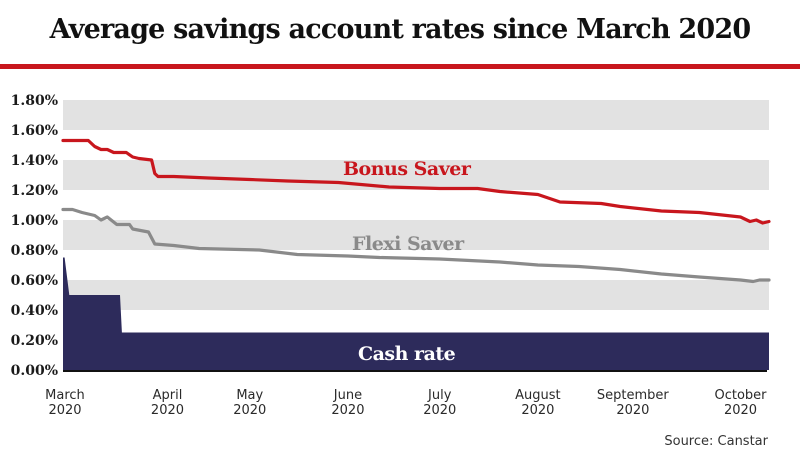  What do you see at coordinates (34, 101) in the screenshot?
I see `y-tick-label: 1.80%` at bounding box center [34, 101].